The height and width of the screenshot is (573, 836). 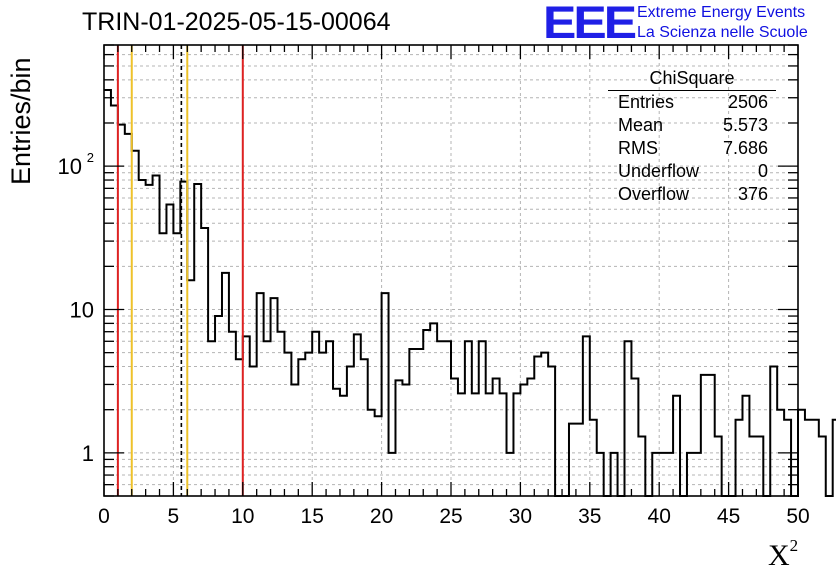 I want to click on stats-row-underflow: Underflow 0, so click(x=692, y=171).